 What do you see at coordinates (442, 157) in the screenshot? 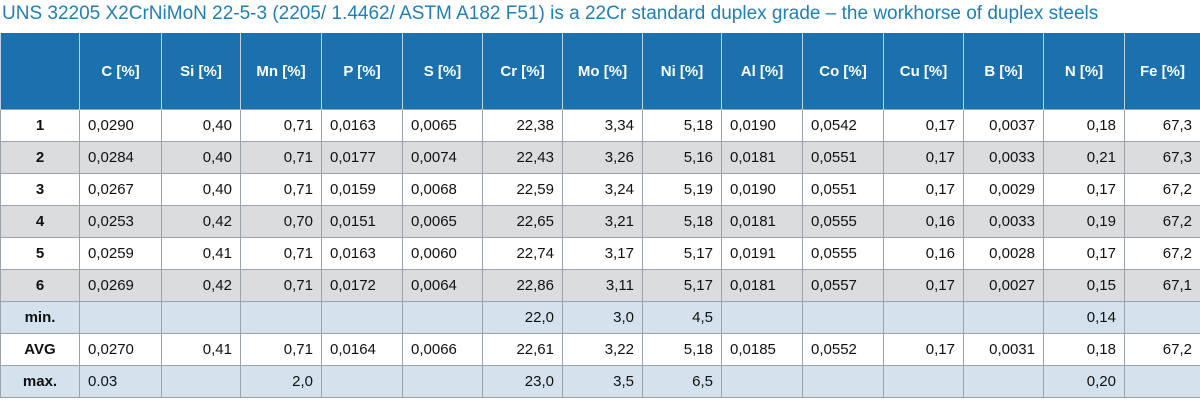
I see `table-cell: 0,0074` at bounding box center [442, 157].